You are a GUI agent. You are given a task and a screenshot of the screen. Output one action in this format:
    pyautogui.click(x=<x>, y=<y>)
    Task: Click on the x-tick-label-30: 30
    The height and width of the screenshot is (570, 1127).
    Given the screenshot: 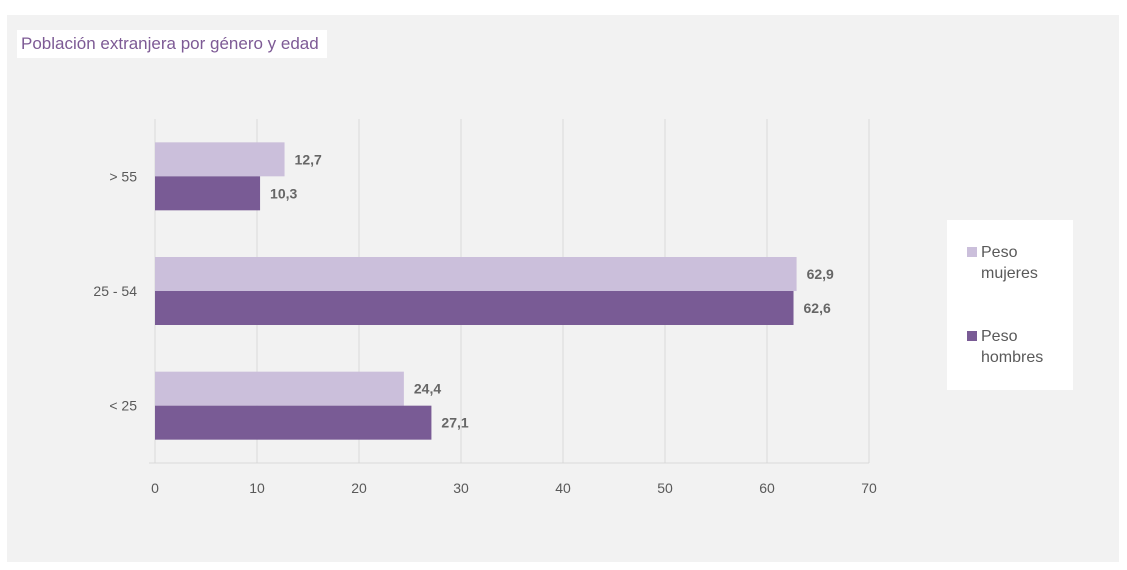 What is the action you would take?
    pyautogui.click(x=461, y=488)
    